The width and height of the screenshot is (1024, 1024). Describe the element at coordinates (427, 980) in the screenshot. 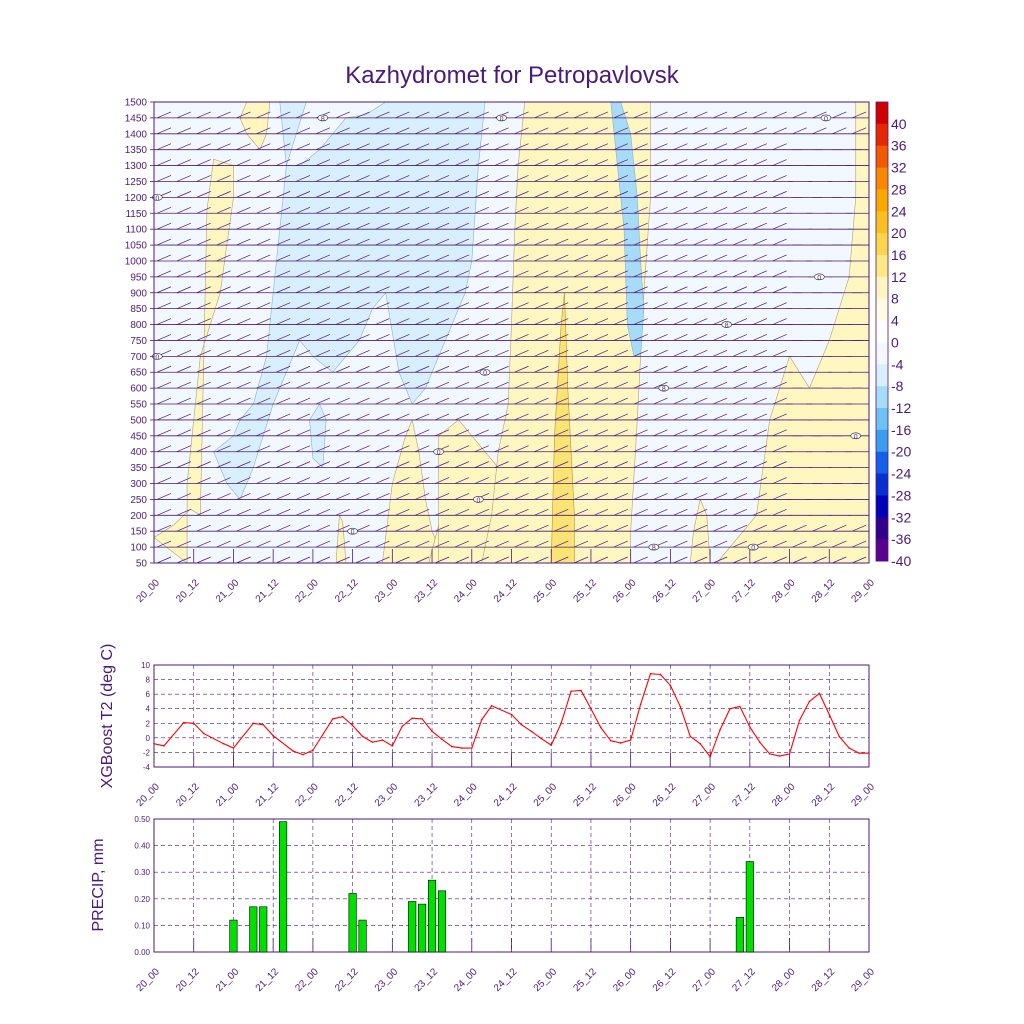

I see `precip-time-tick-label: 23_12` at that location.